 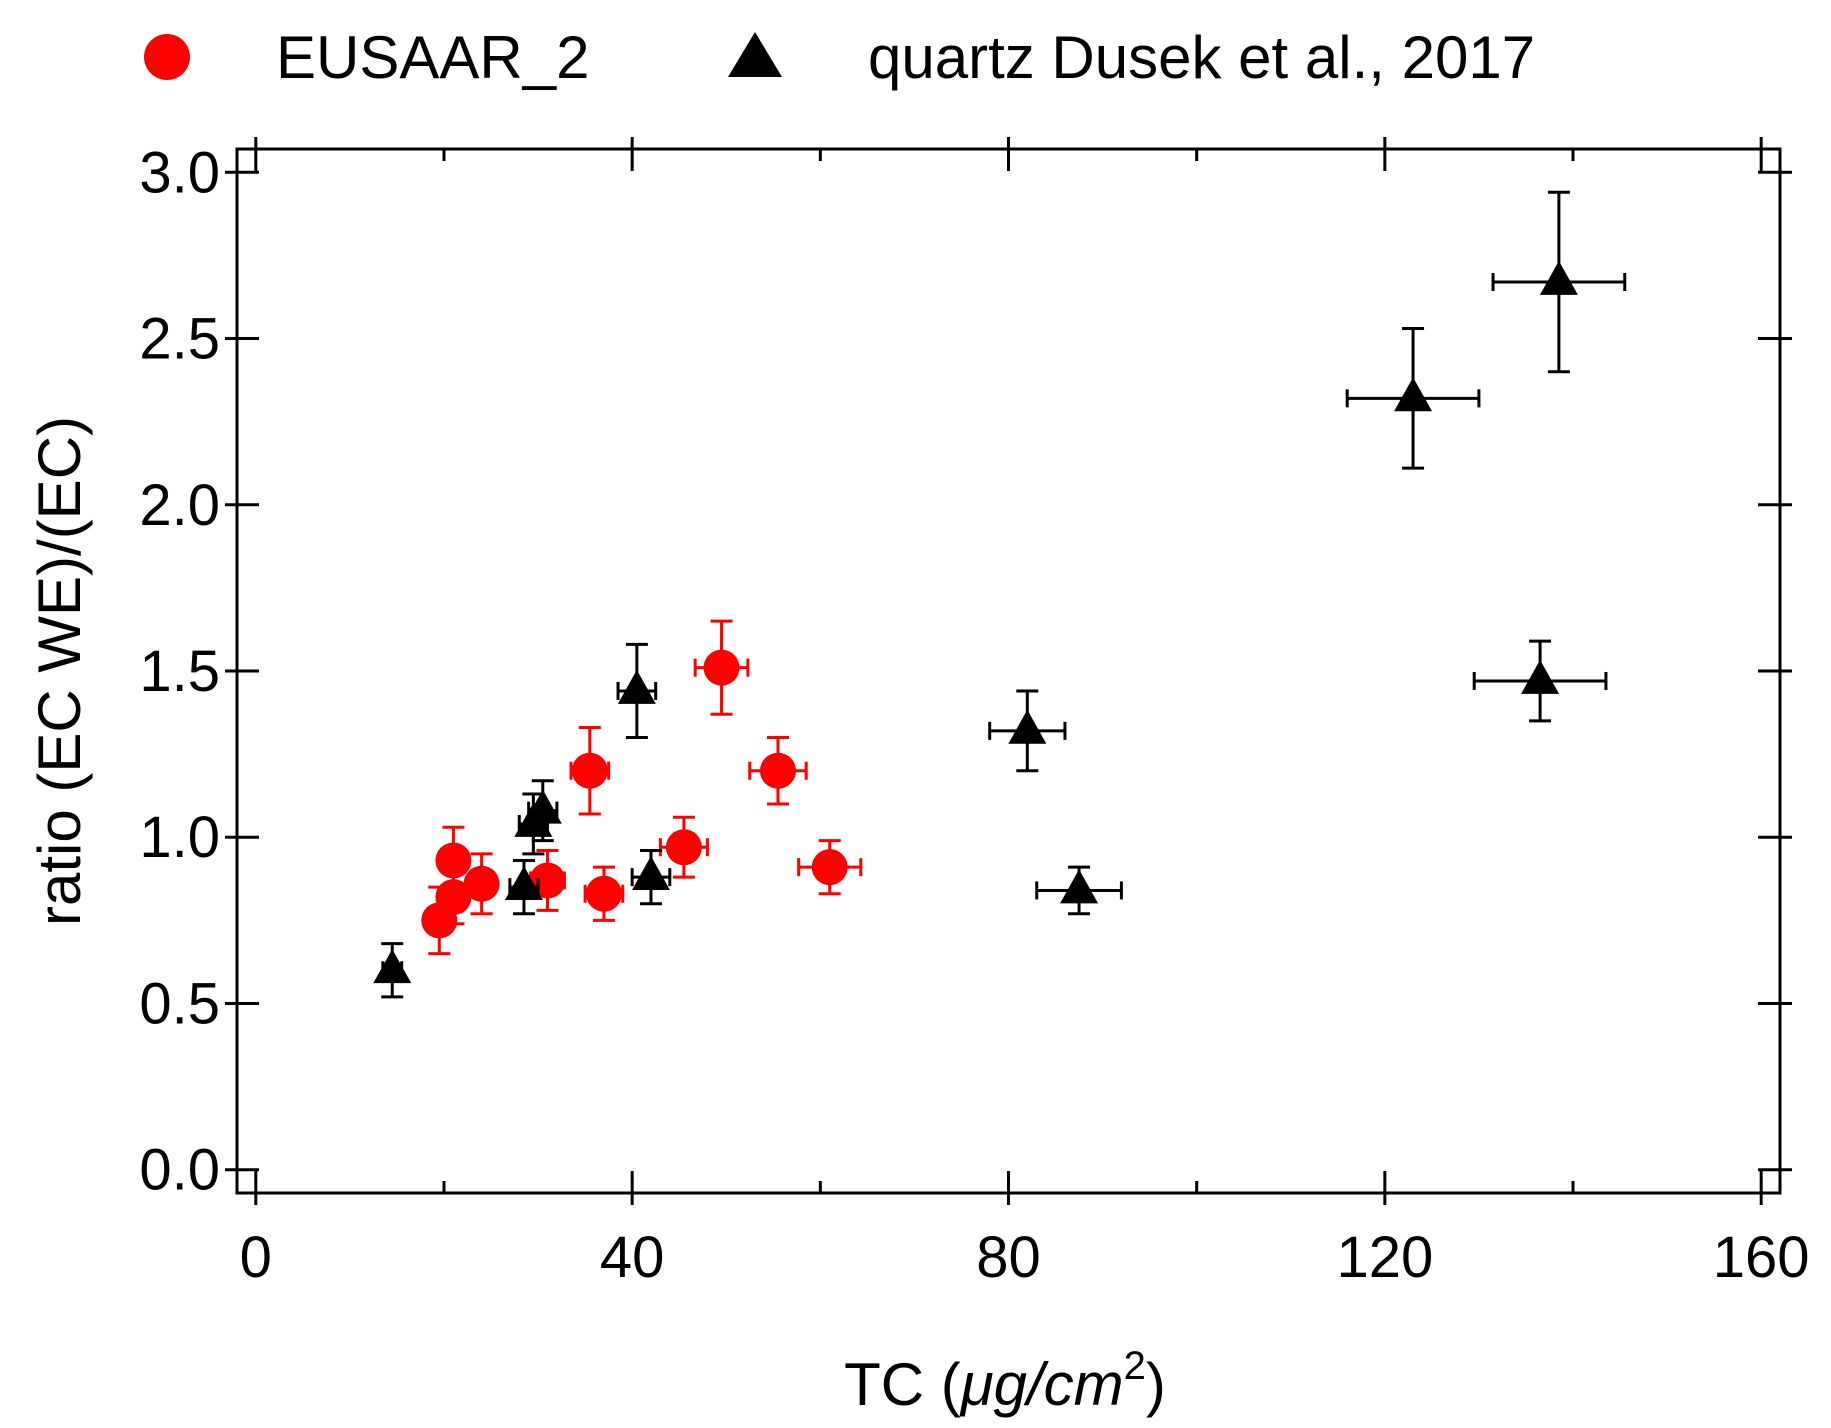 I want to click on x-tick-label: 120, so click(x=1384, y=1257).